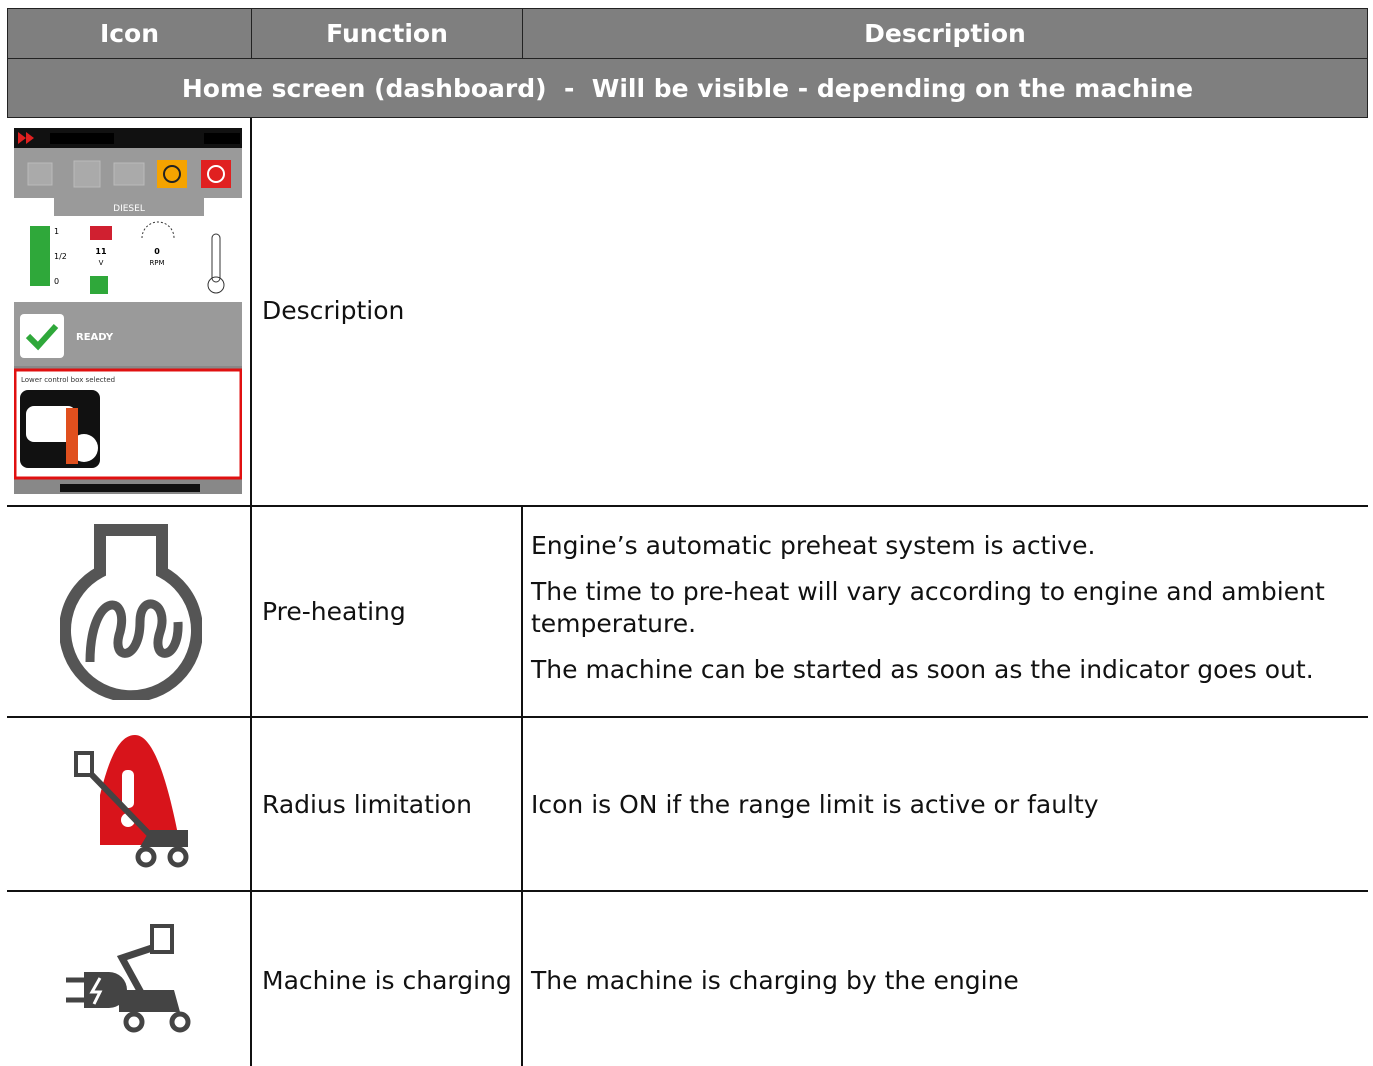 The image size is (1373, 1066). What do you see at coordinates (129, 209) in the screenshot?
I see `fuel-label: DIESEL` at bounding box center [129, 209].